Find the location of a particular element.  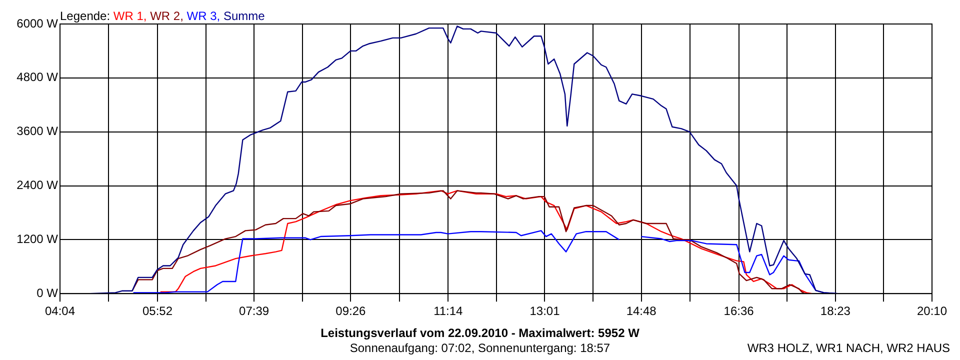

text: Summe is located at coordinates (244, 16).